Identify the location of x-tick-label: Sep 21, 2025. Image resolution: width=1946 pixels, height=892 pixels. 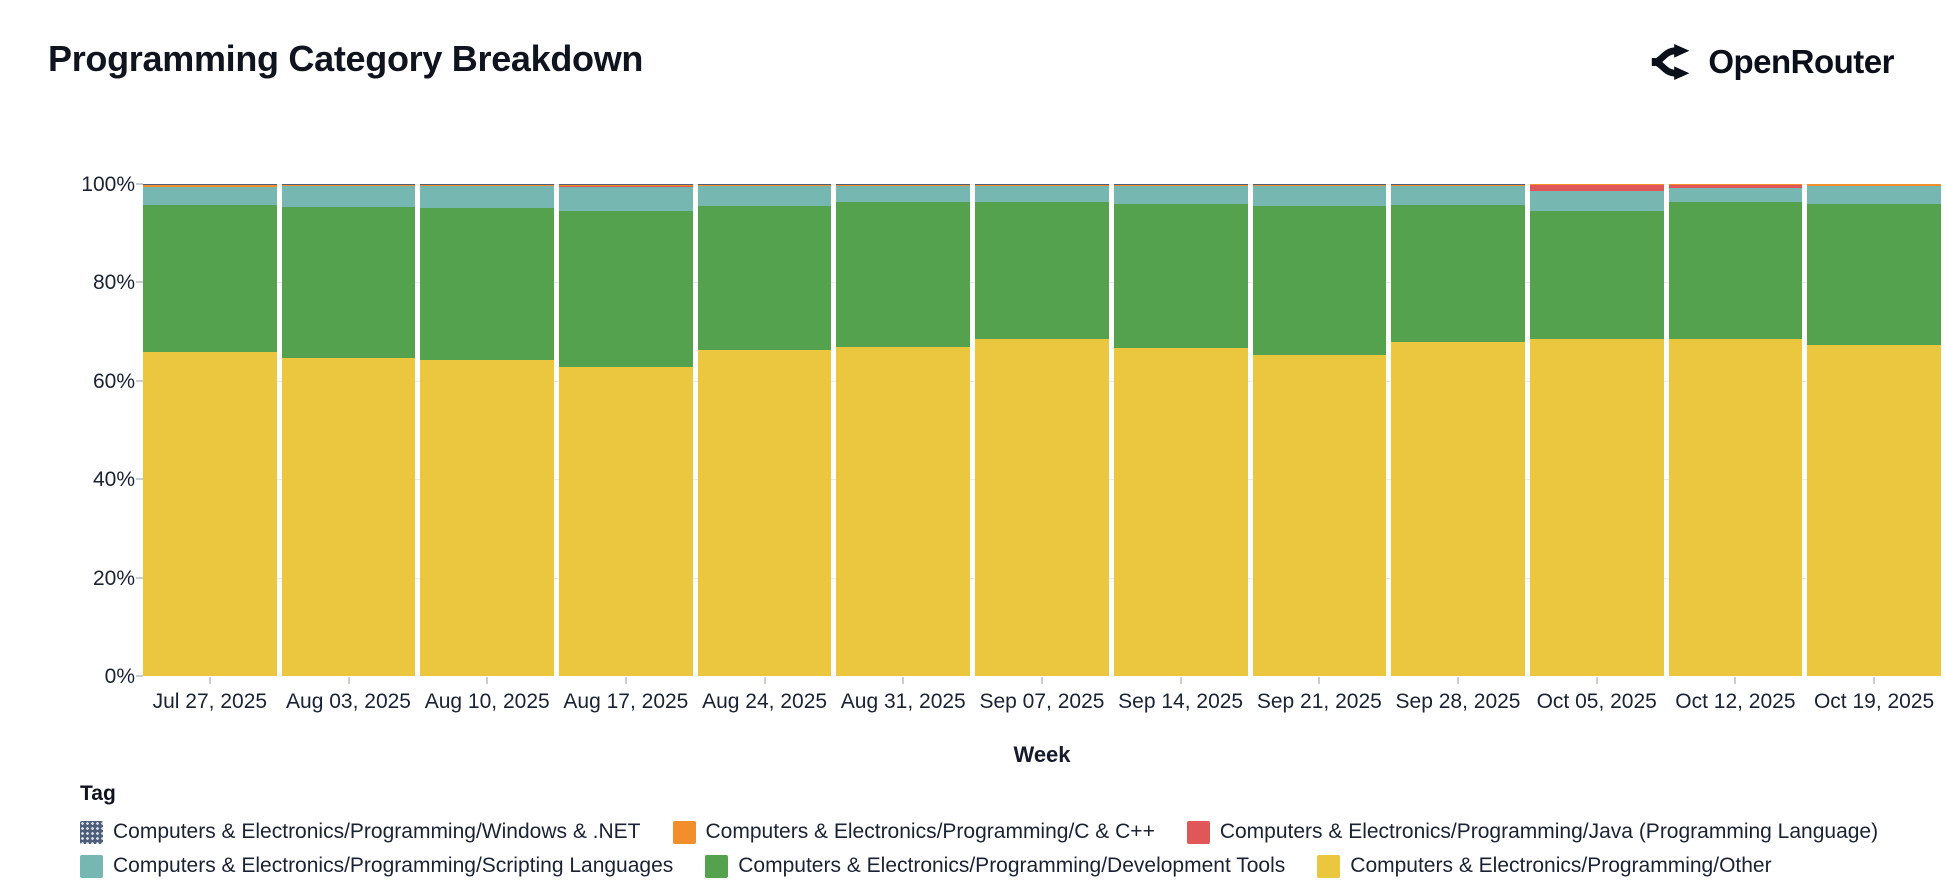
(1319, 701).